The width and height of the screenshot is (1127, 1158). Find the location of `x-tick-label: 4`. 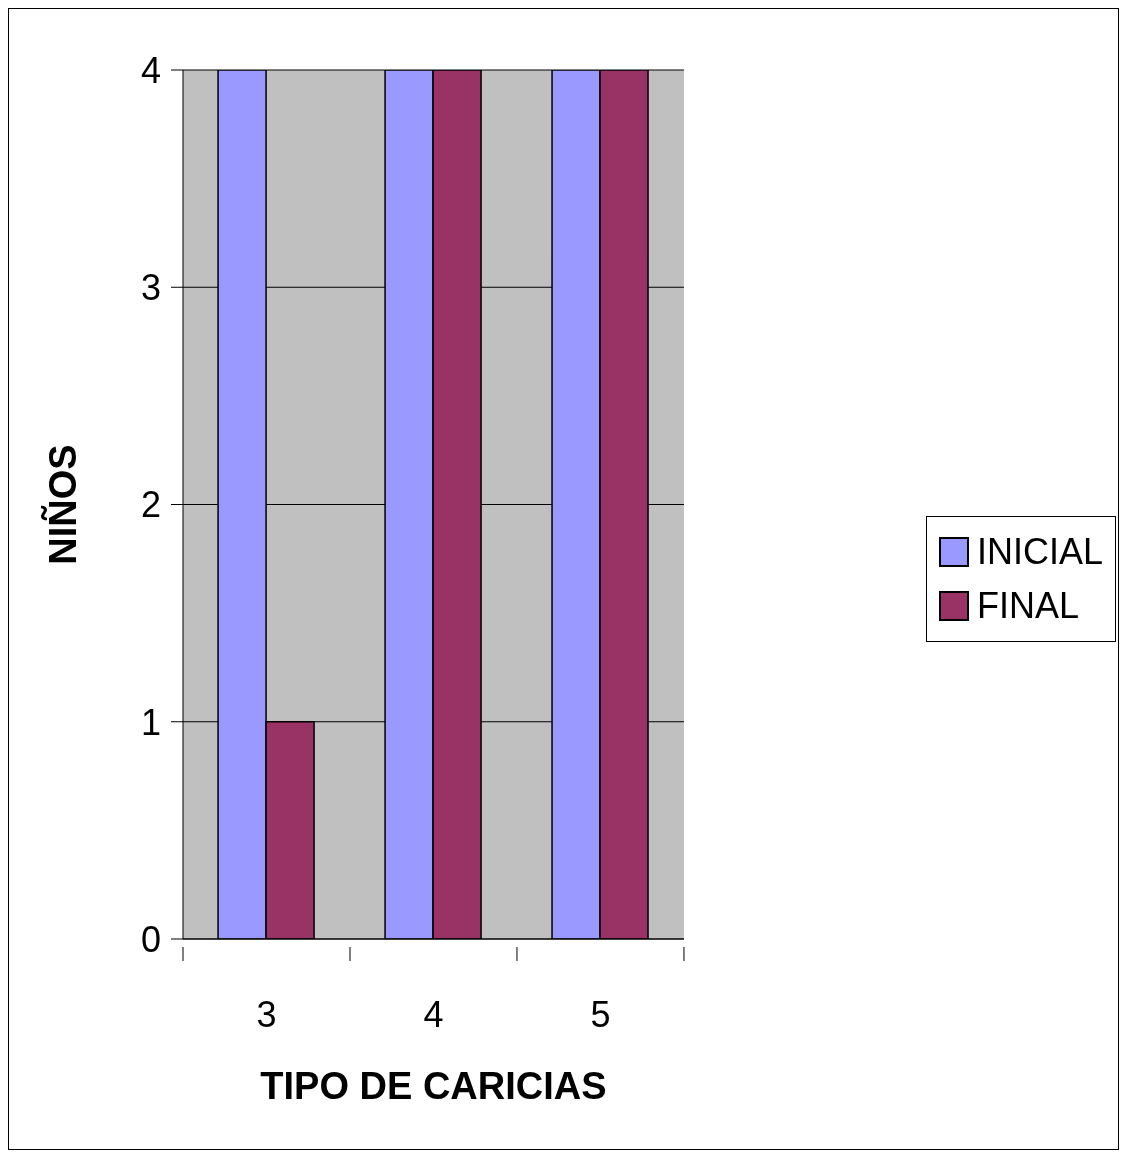

x-tick-label: 4 is located at coordinates (433, 1014).